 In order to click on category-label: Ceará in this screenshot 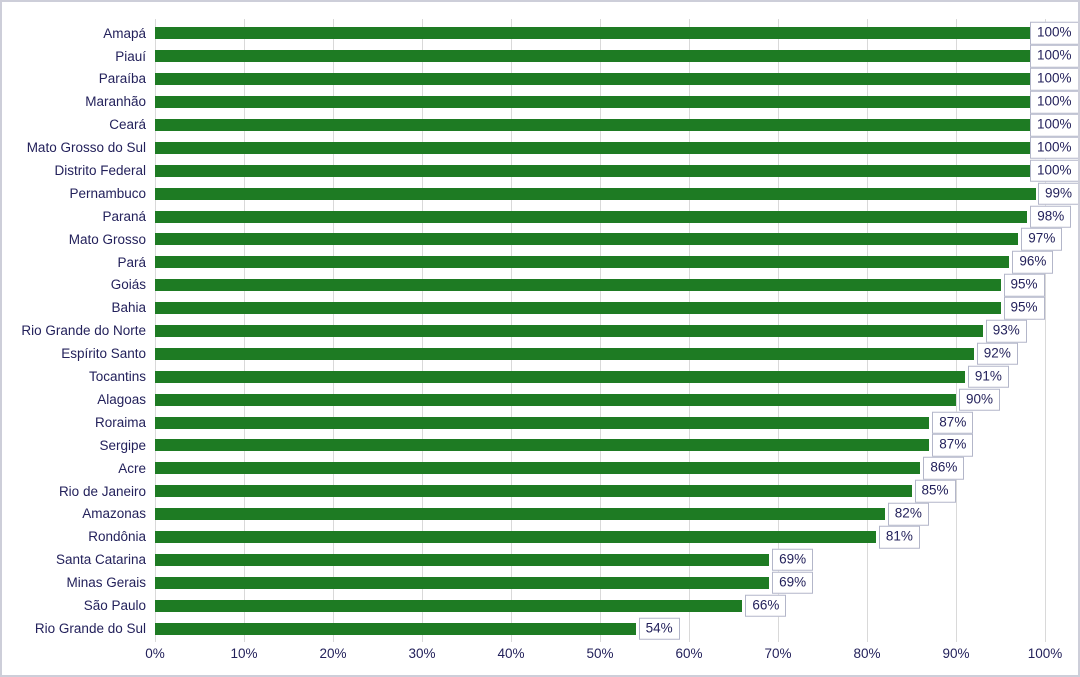, I will do `click(127, 125)`.